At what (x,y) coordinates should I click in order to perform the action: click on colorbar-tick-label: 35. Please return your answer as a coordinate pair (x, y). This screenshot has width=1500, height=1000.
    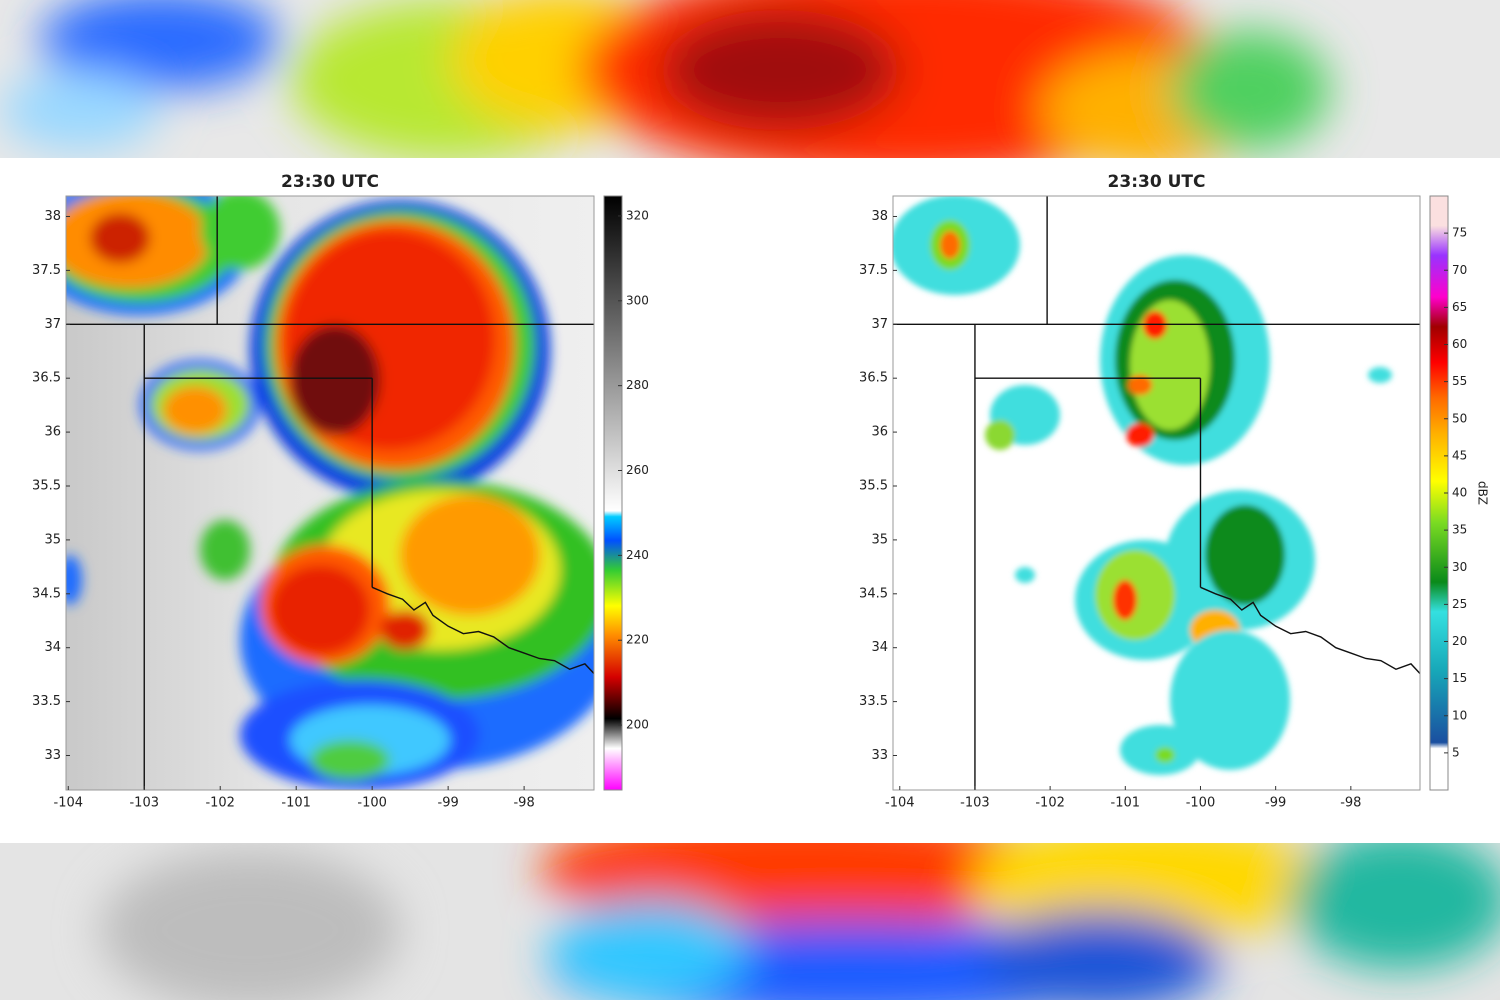
    Looking at the image, I should click on (1459, 530).